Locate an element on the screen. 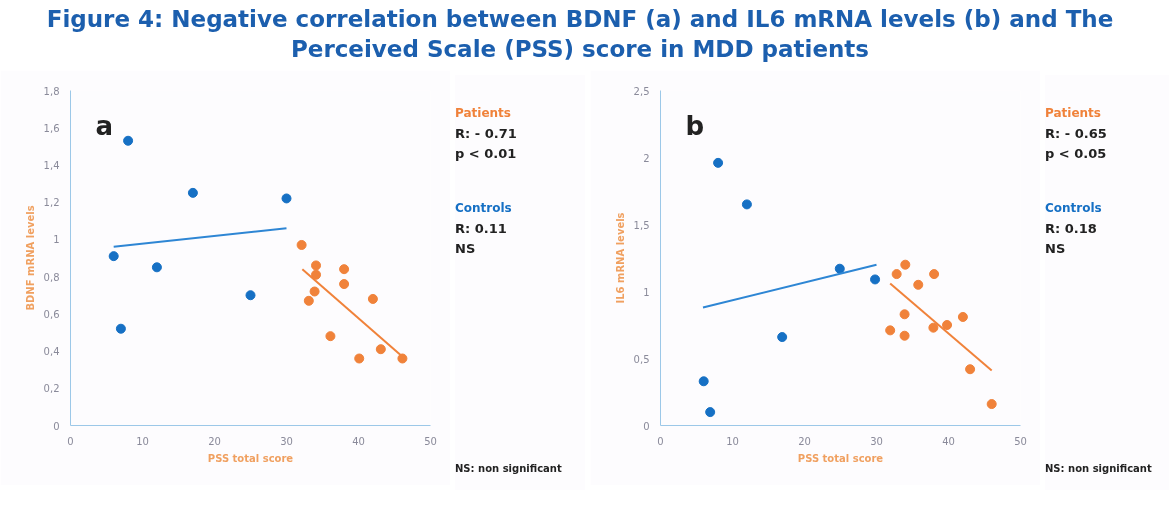 Image resolution: width=1169 pixels, height=509 pixels. text: p < 0.01 is located at coordinates (486, 153).